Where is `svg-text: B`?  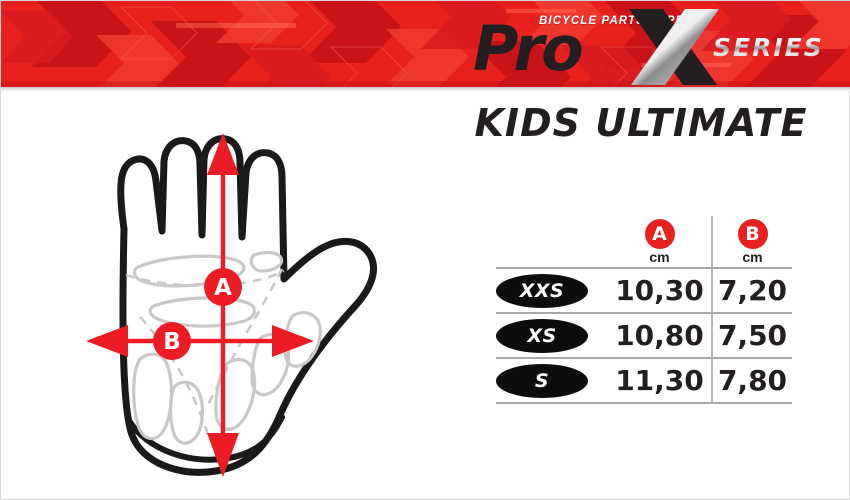 svg-text: B is located at coordinates (172, 342).